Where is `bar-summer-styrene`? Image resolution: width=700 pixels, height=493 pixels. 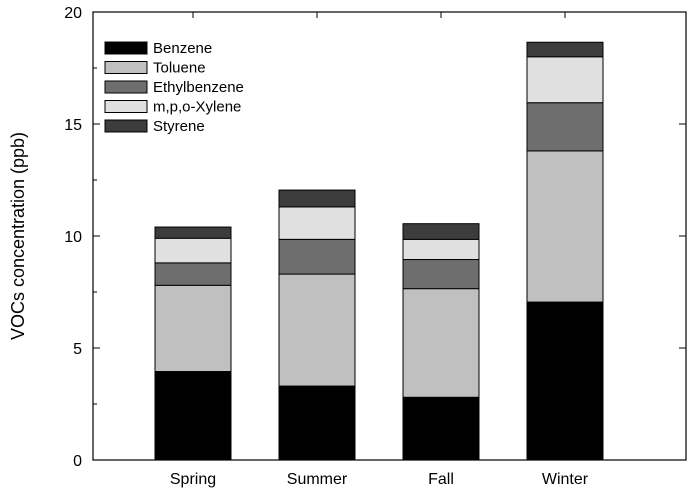 bar-summer-styrene is located at coordinates (317, 198).